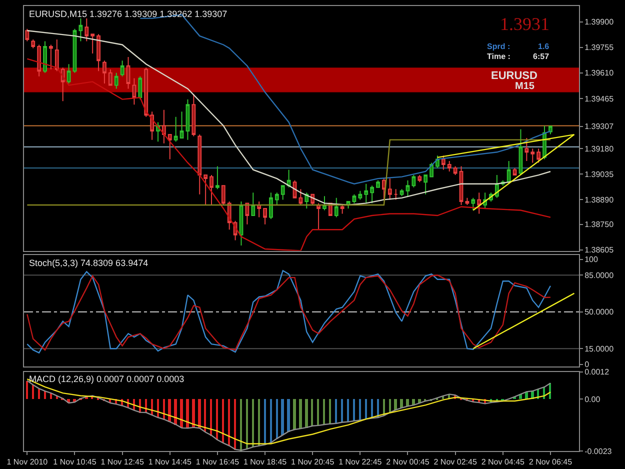 The image size is (625, 469). Describe the element at coordinates (128, 14) in the screenshot. I see `chart-title: EURUSD,M15 1.39276 1.39309 1.39262 1.39307` at that location.